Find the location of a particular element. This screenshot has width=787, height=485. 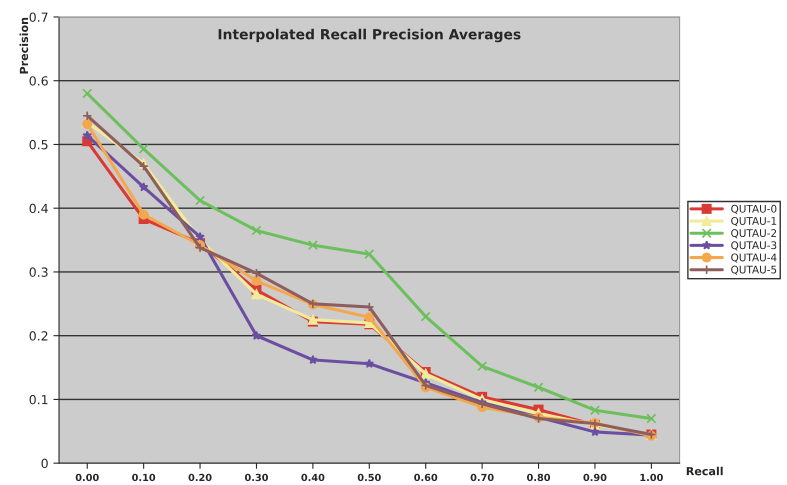

x-tick-label: 0.60 is located at coordinates (426, 478).